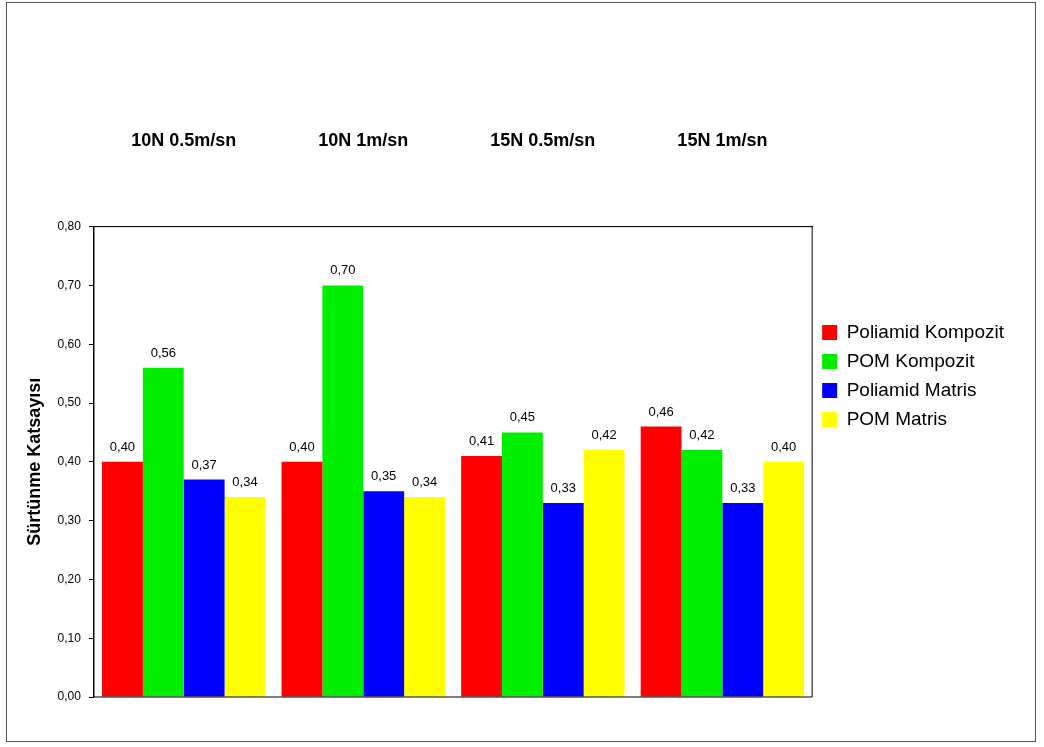 Image resolution: width=1044 pixels, height=747 pixels. I want to click on data-label: 0,37, so click(204, 464).